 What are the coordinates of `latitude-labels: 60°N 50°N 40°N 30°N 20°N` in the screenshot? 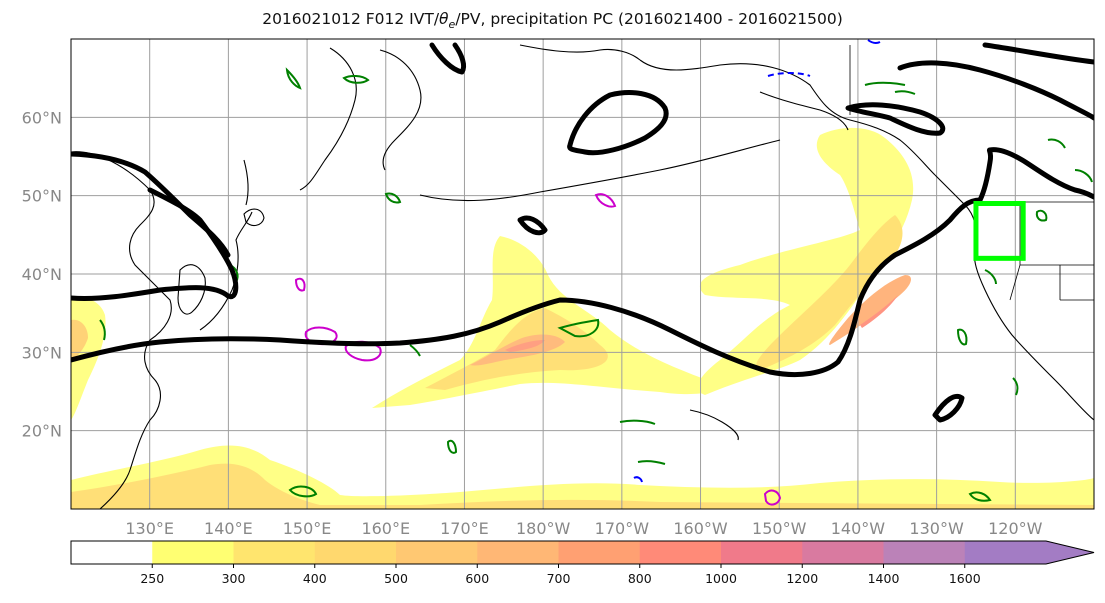 It's located at (42, 274).